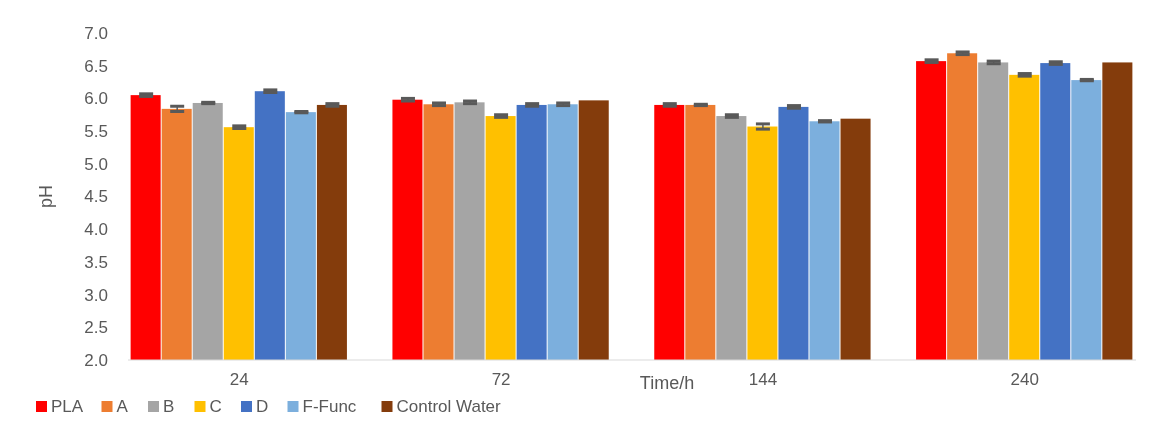 This screenshot has width=1154, height=426. I want to click on legend-label: B, so click(169, 406).